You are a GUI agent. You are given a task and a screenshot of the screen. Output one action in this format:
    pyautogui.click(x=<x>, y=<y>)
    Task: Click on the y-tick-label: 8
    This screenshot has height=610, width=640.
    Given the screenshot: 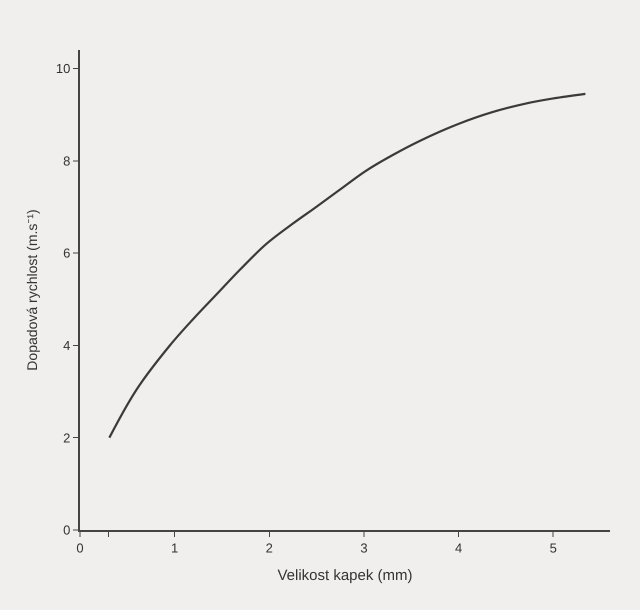 What is the action you would take?
    pyautogui.click(x=66, y=160)
    